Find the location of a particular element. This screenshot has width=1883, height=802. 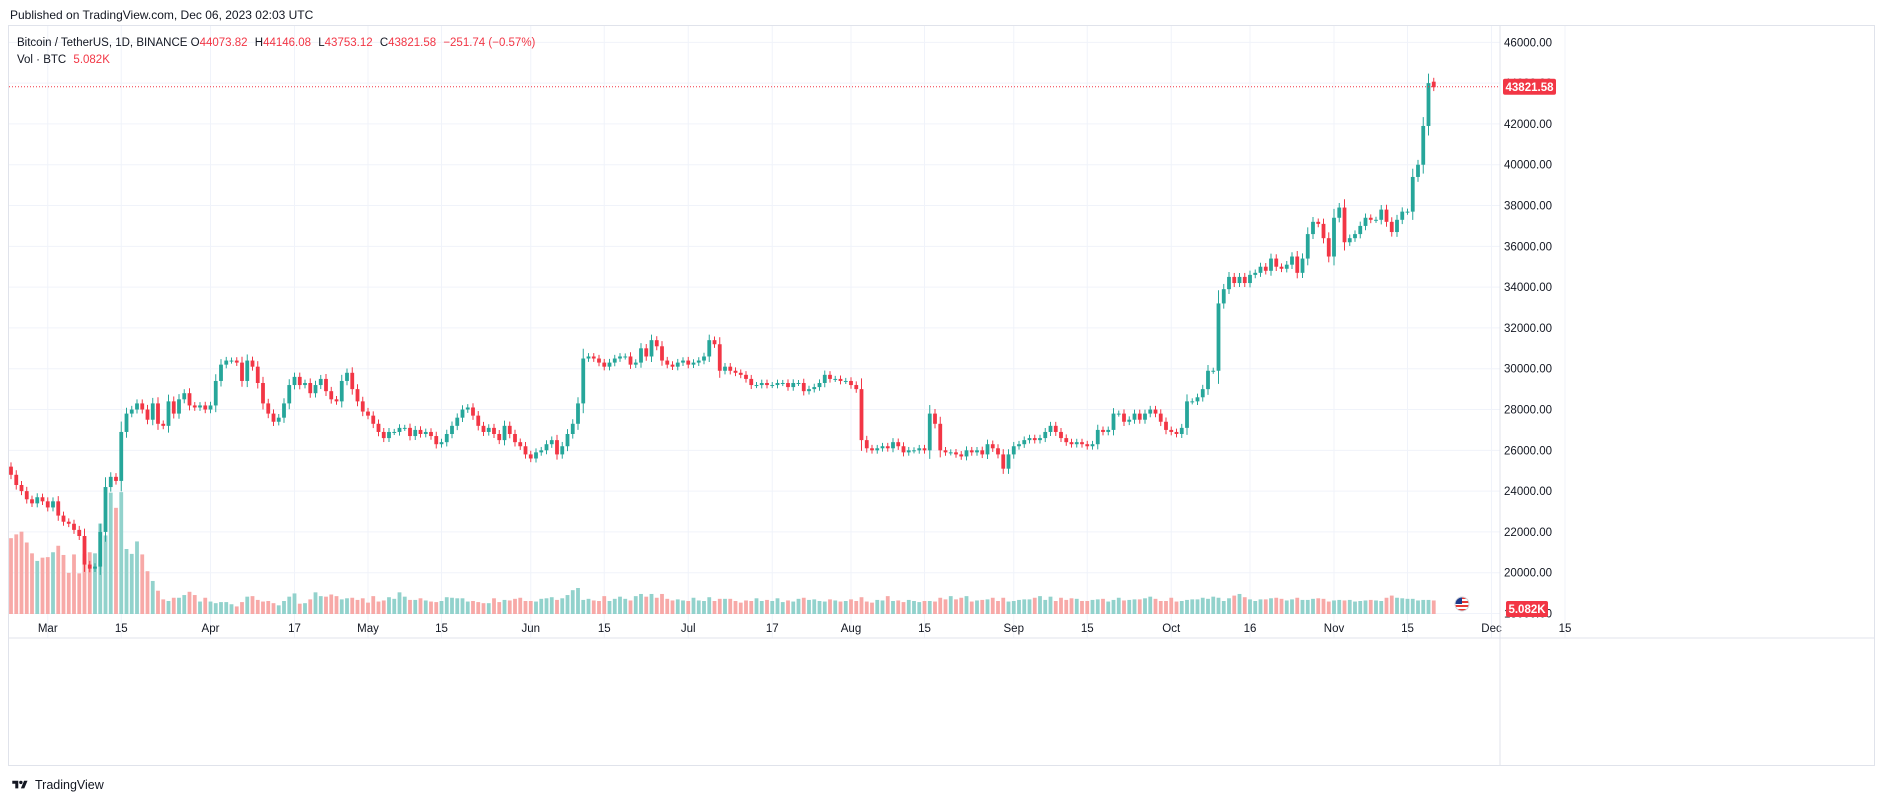

footer-brand: TradingView is located at coordinates (69, 785).